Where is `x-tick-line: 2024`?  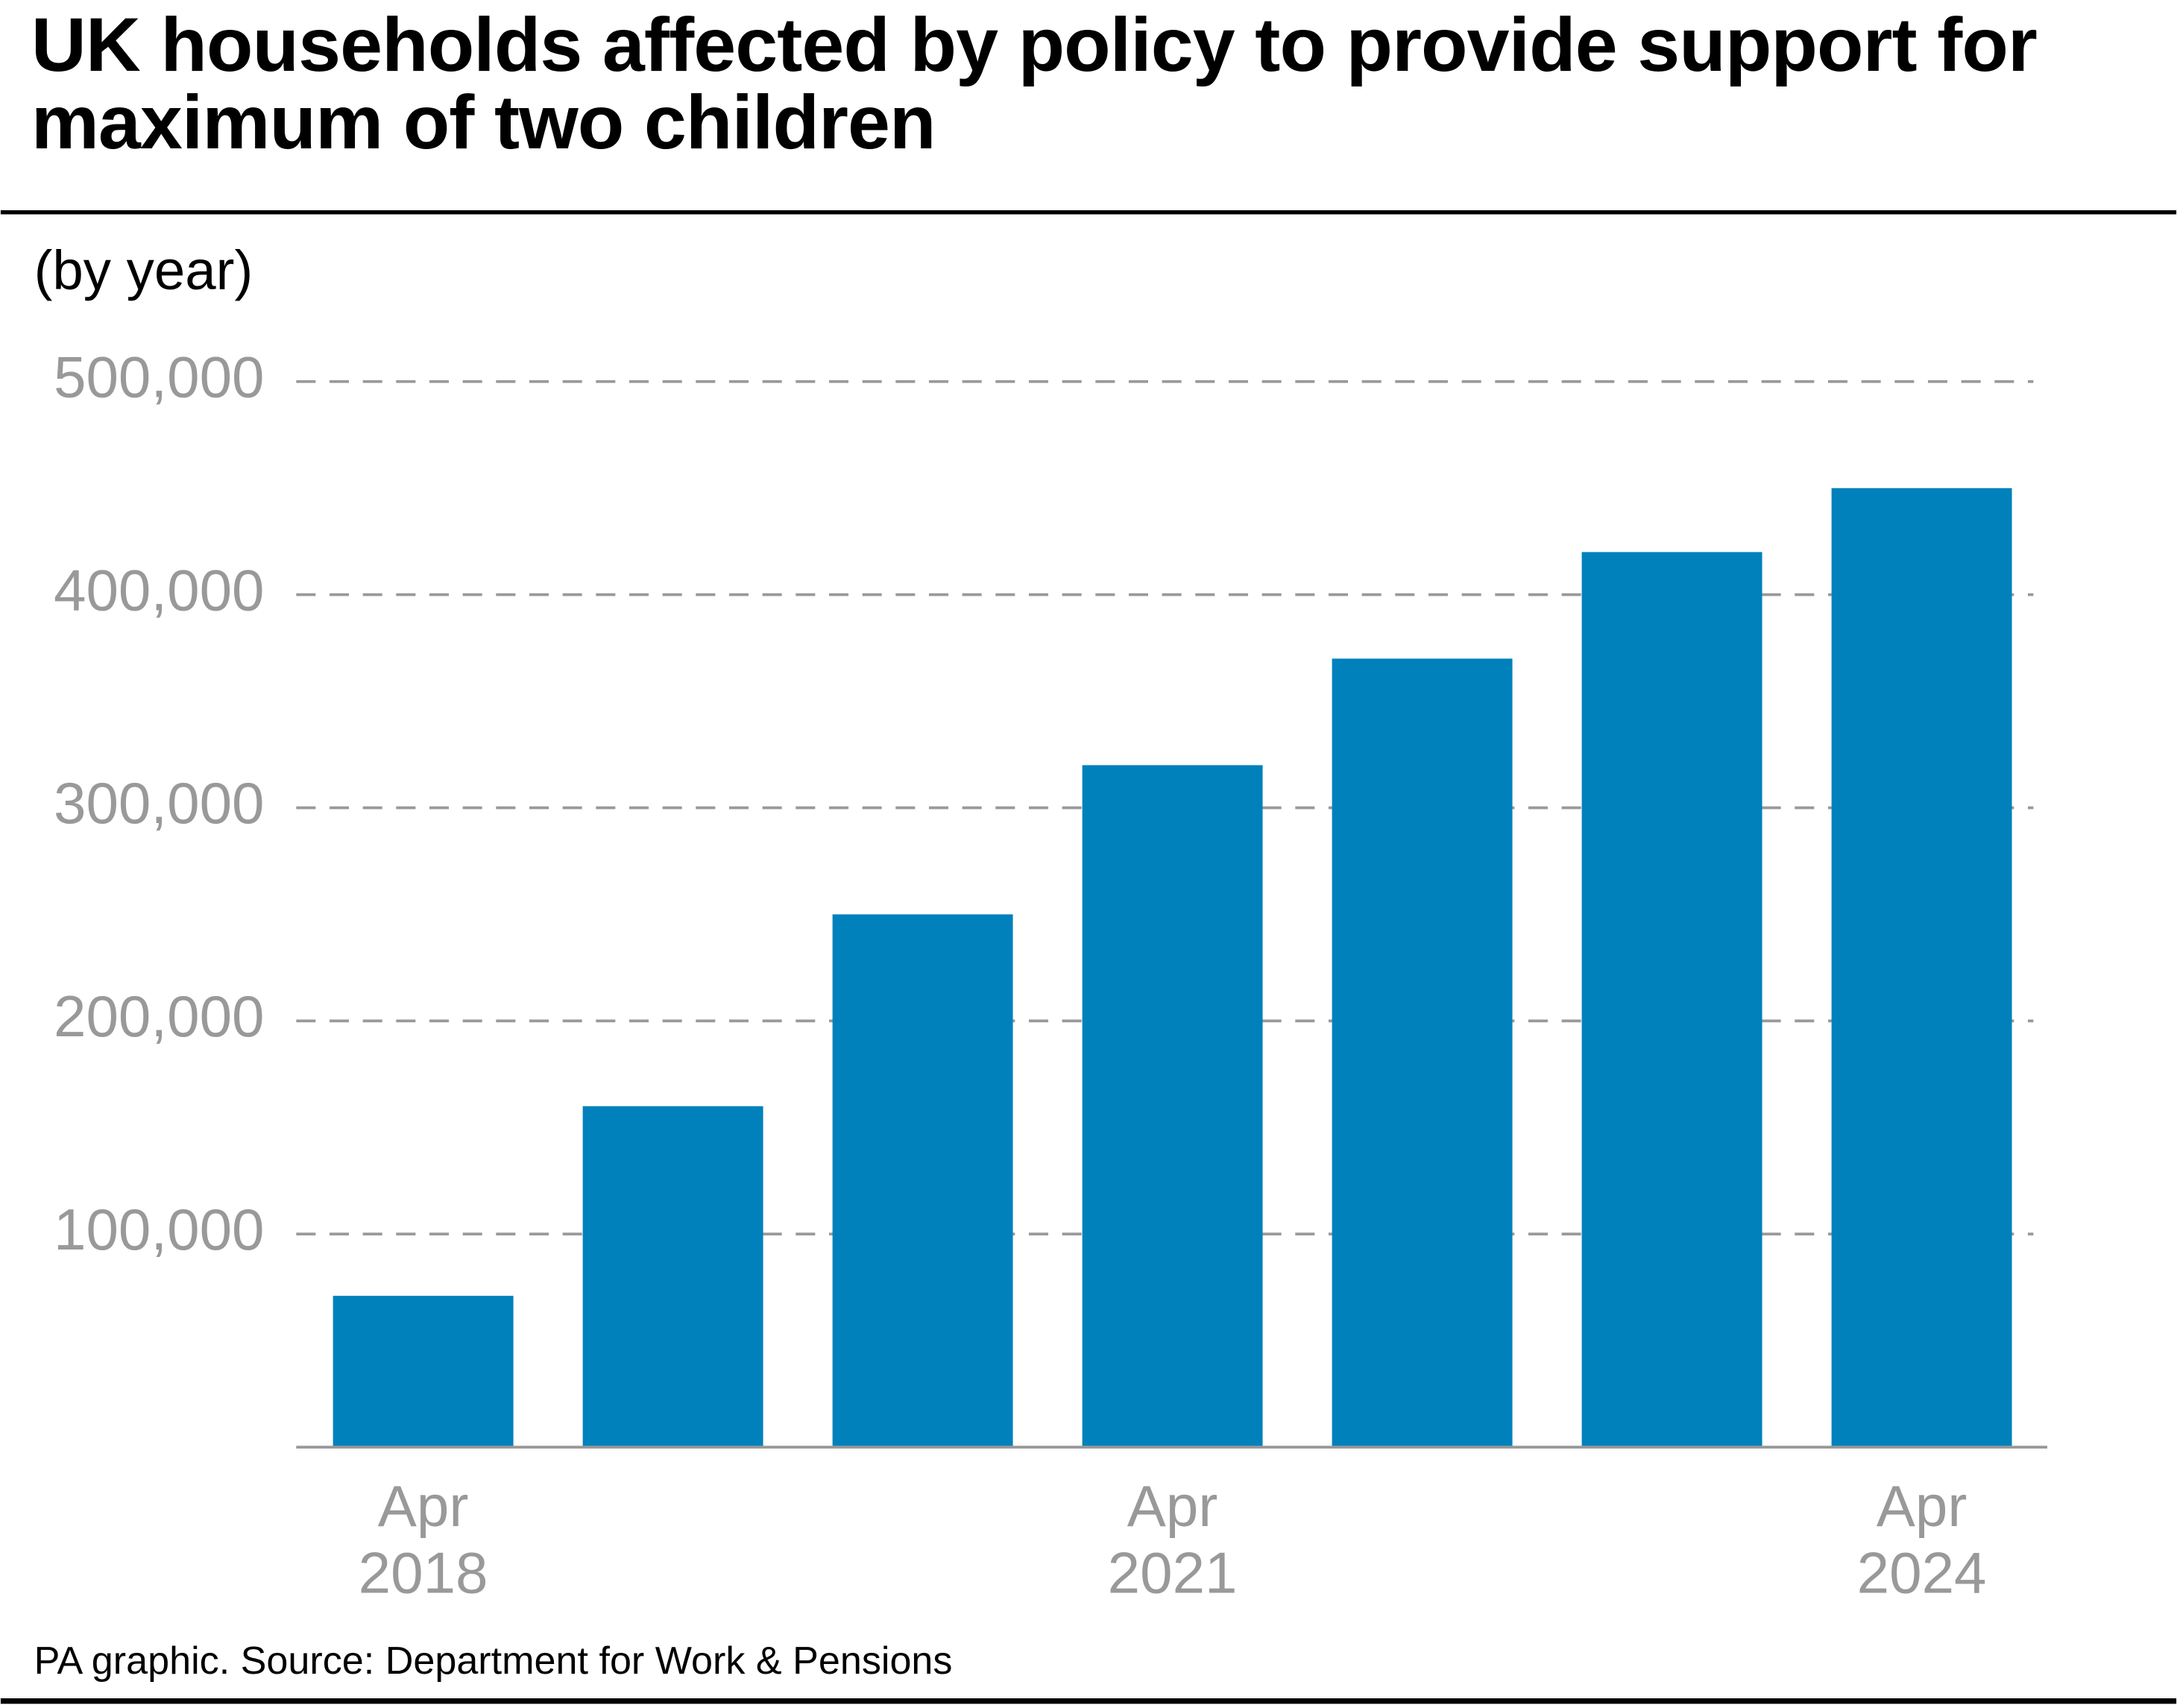 x-tick-line: 2024 is located at coordinates (1922, 1573).